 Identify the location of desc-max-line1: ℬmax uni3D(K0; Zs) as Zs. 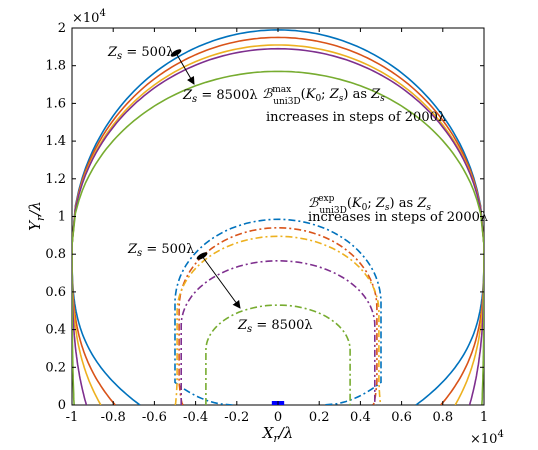
(323, 96).